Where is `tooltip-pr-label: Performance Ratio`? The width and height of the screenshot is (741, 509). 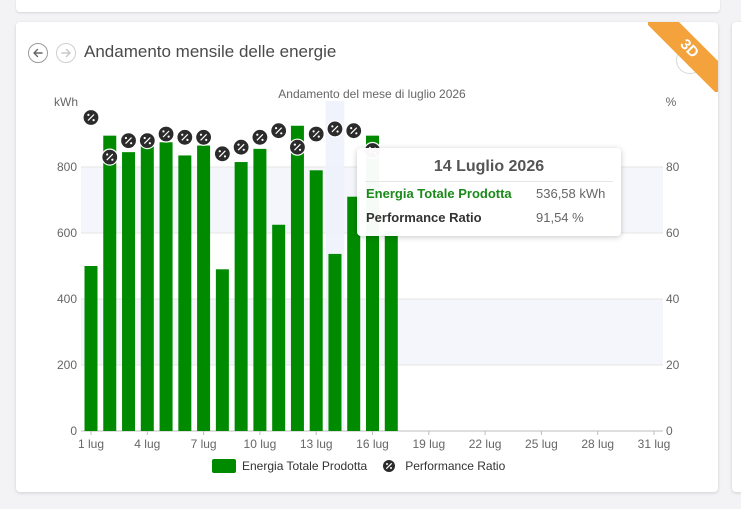
tooltip-pr-label: Performance Ratio is located at coordinates (424, 217).